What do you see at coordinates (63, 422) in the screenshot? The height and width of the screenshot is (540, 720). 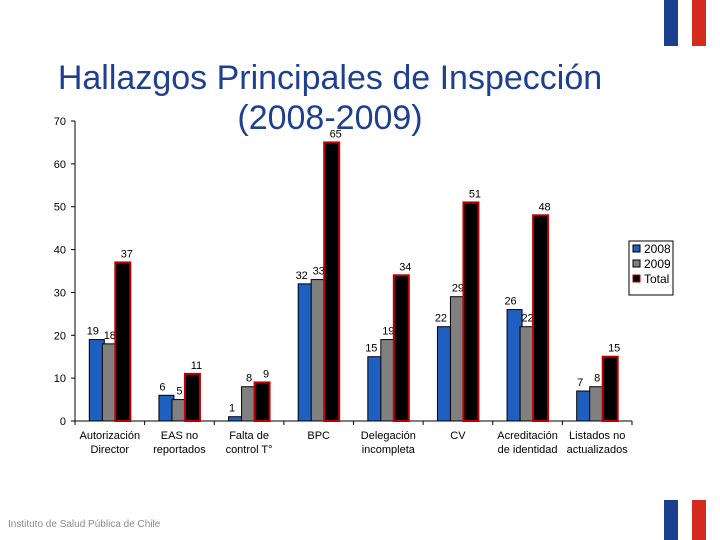 I see `y-tick-label: 0` at bounding box center [63, 422].